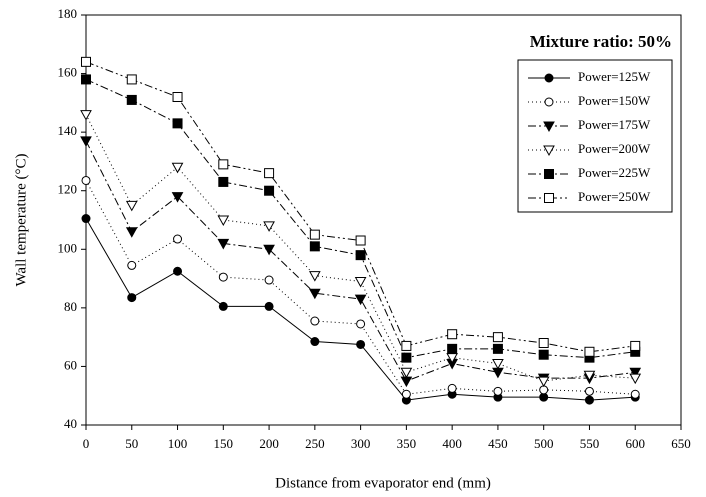 The height and width of the screenshot is (497, 706). I want to click on x-tick-label: 200, so click(269, 443).